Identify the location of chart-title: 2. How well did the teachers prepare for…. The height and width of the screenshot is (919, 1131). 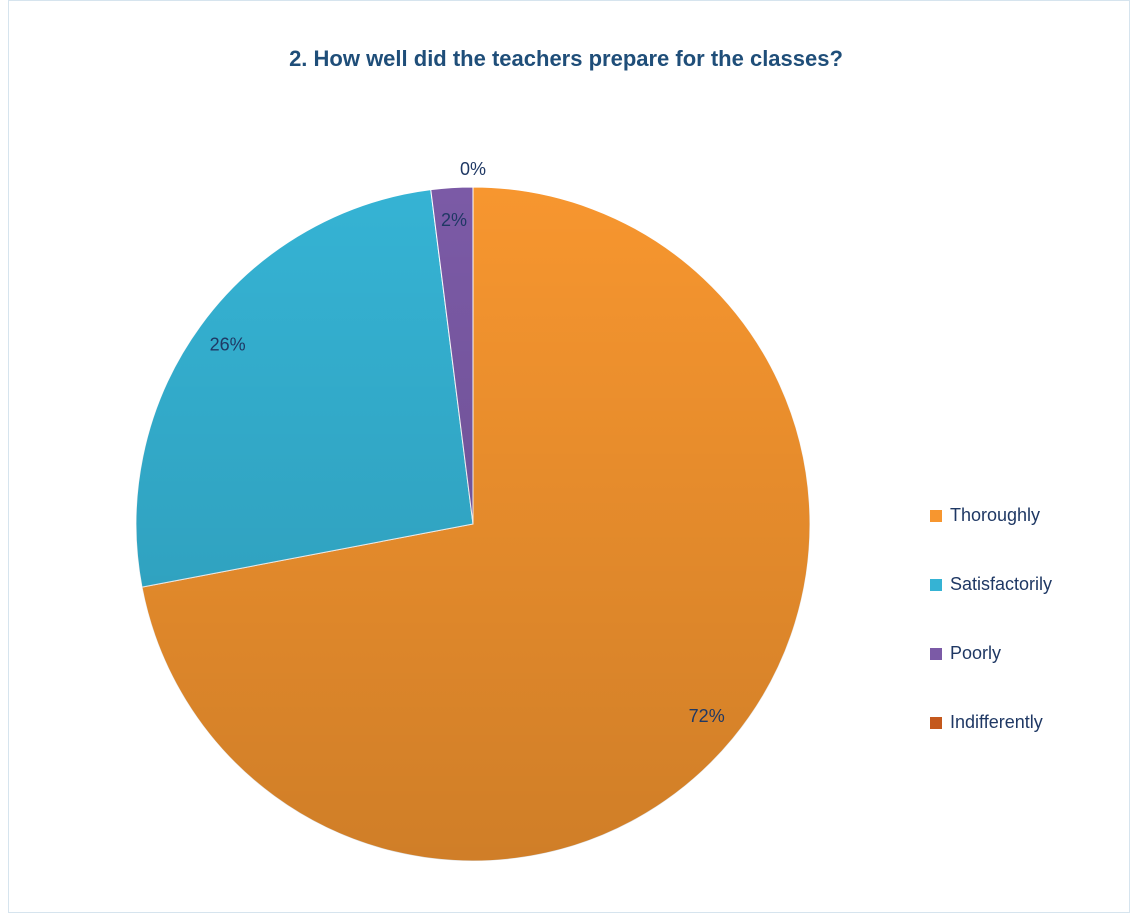
(566, 58).